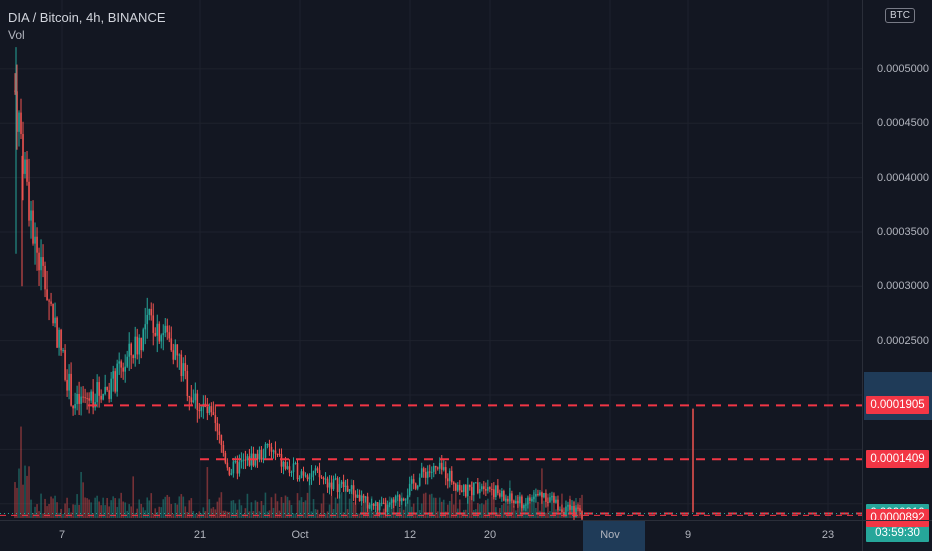 This screenshot has height=551, width=932. What do you see at coordinates (431, 535) in the screenshot?
I see `time-axis: 7 21 Oct 12 20 Nov 9 23` at bounding box center [431, 535].